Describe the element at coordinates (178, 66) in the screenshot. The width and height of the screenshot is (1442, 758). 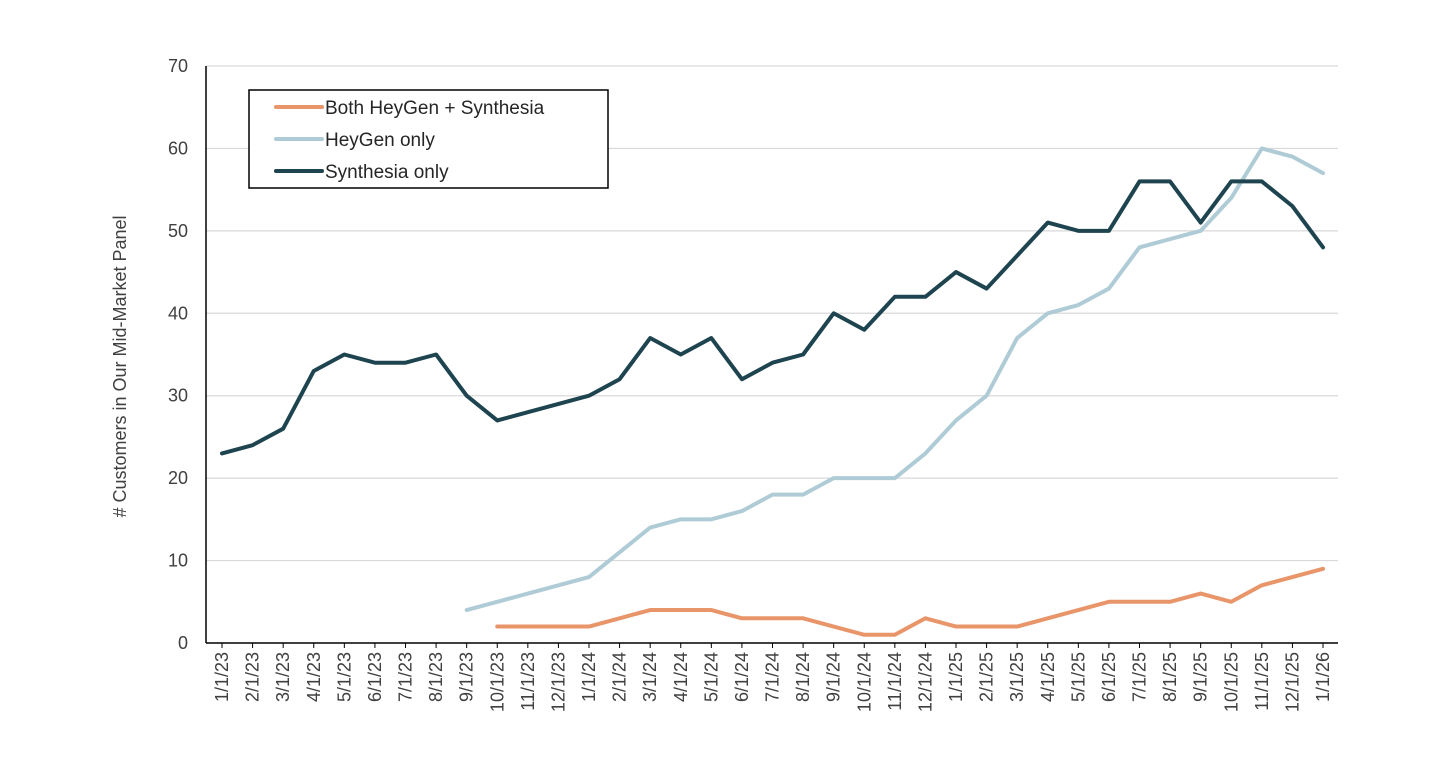
I see `y-tick-label: 70` at that location.